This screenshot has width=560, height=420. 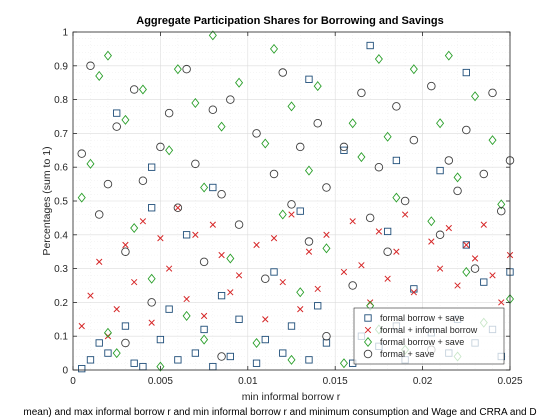 What do you see at coordinates (73, 381) in the screenshot?
I see `x-tick-label: 0` at bounding box center [73, 381].